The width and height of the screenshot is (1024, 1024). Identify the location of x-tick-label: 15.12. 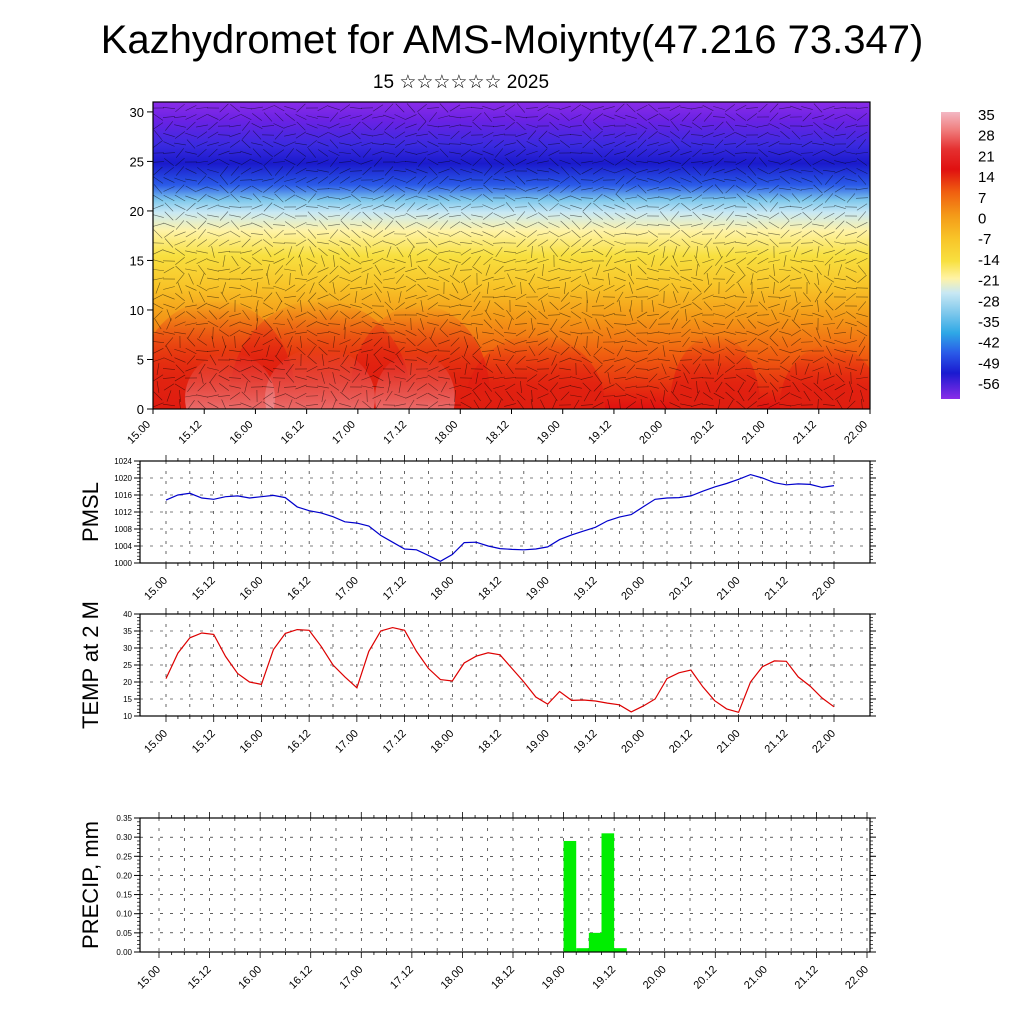
(200, 978).